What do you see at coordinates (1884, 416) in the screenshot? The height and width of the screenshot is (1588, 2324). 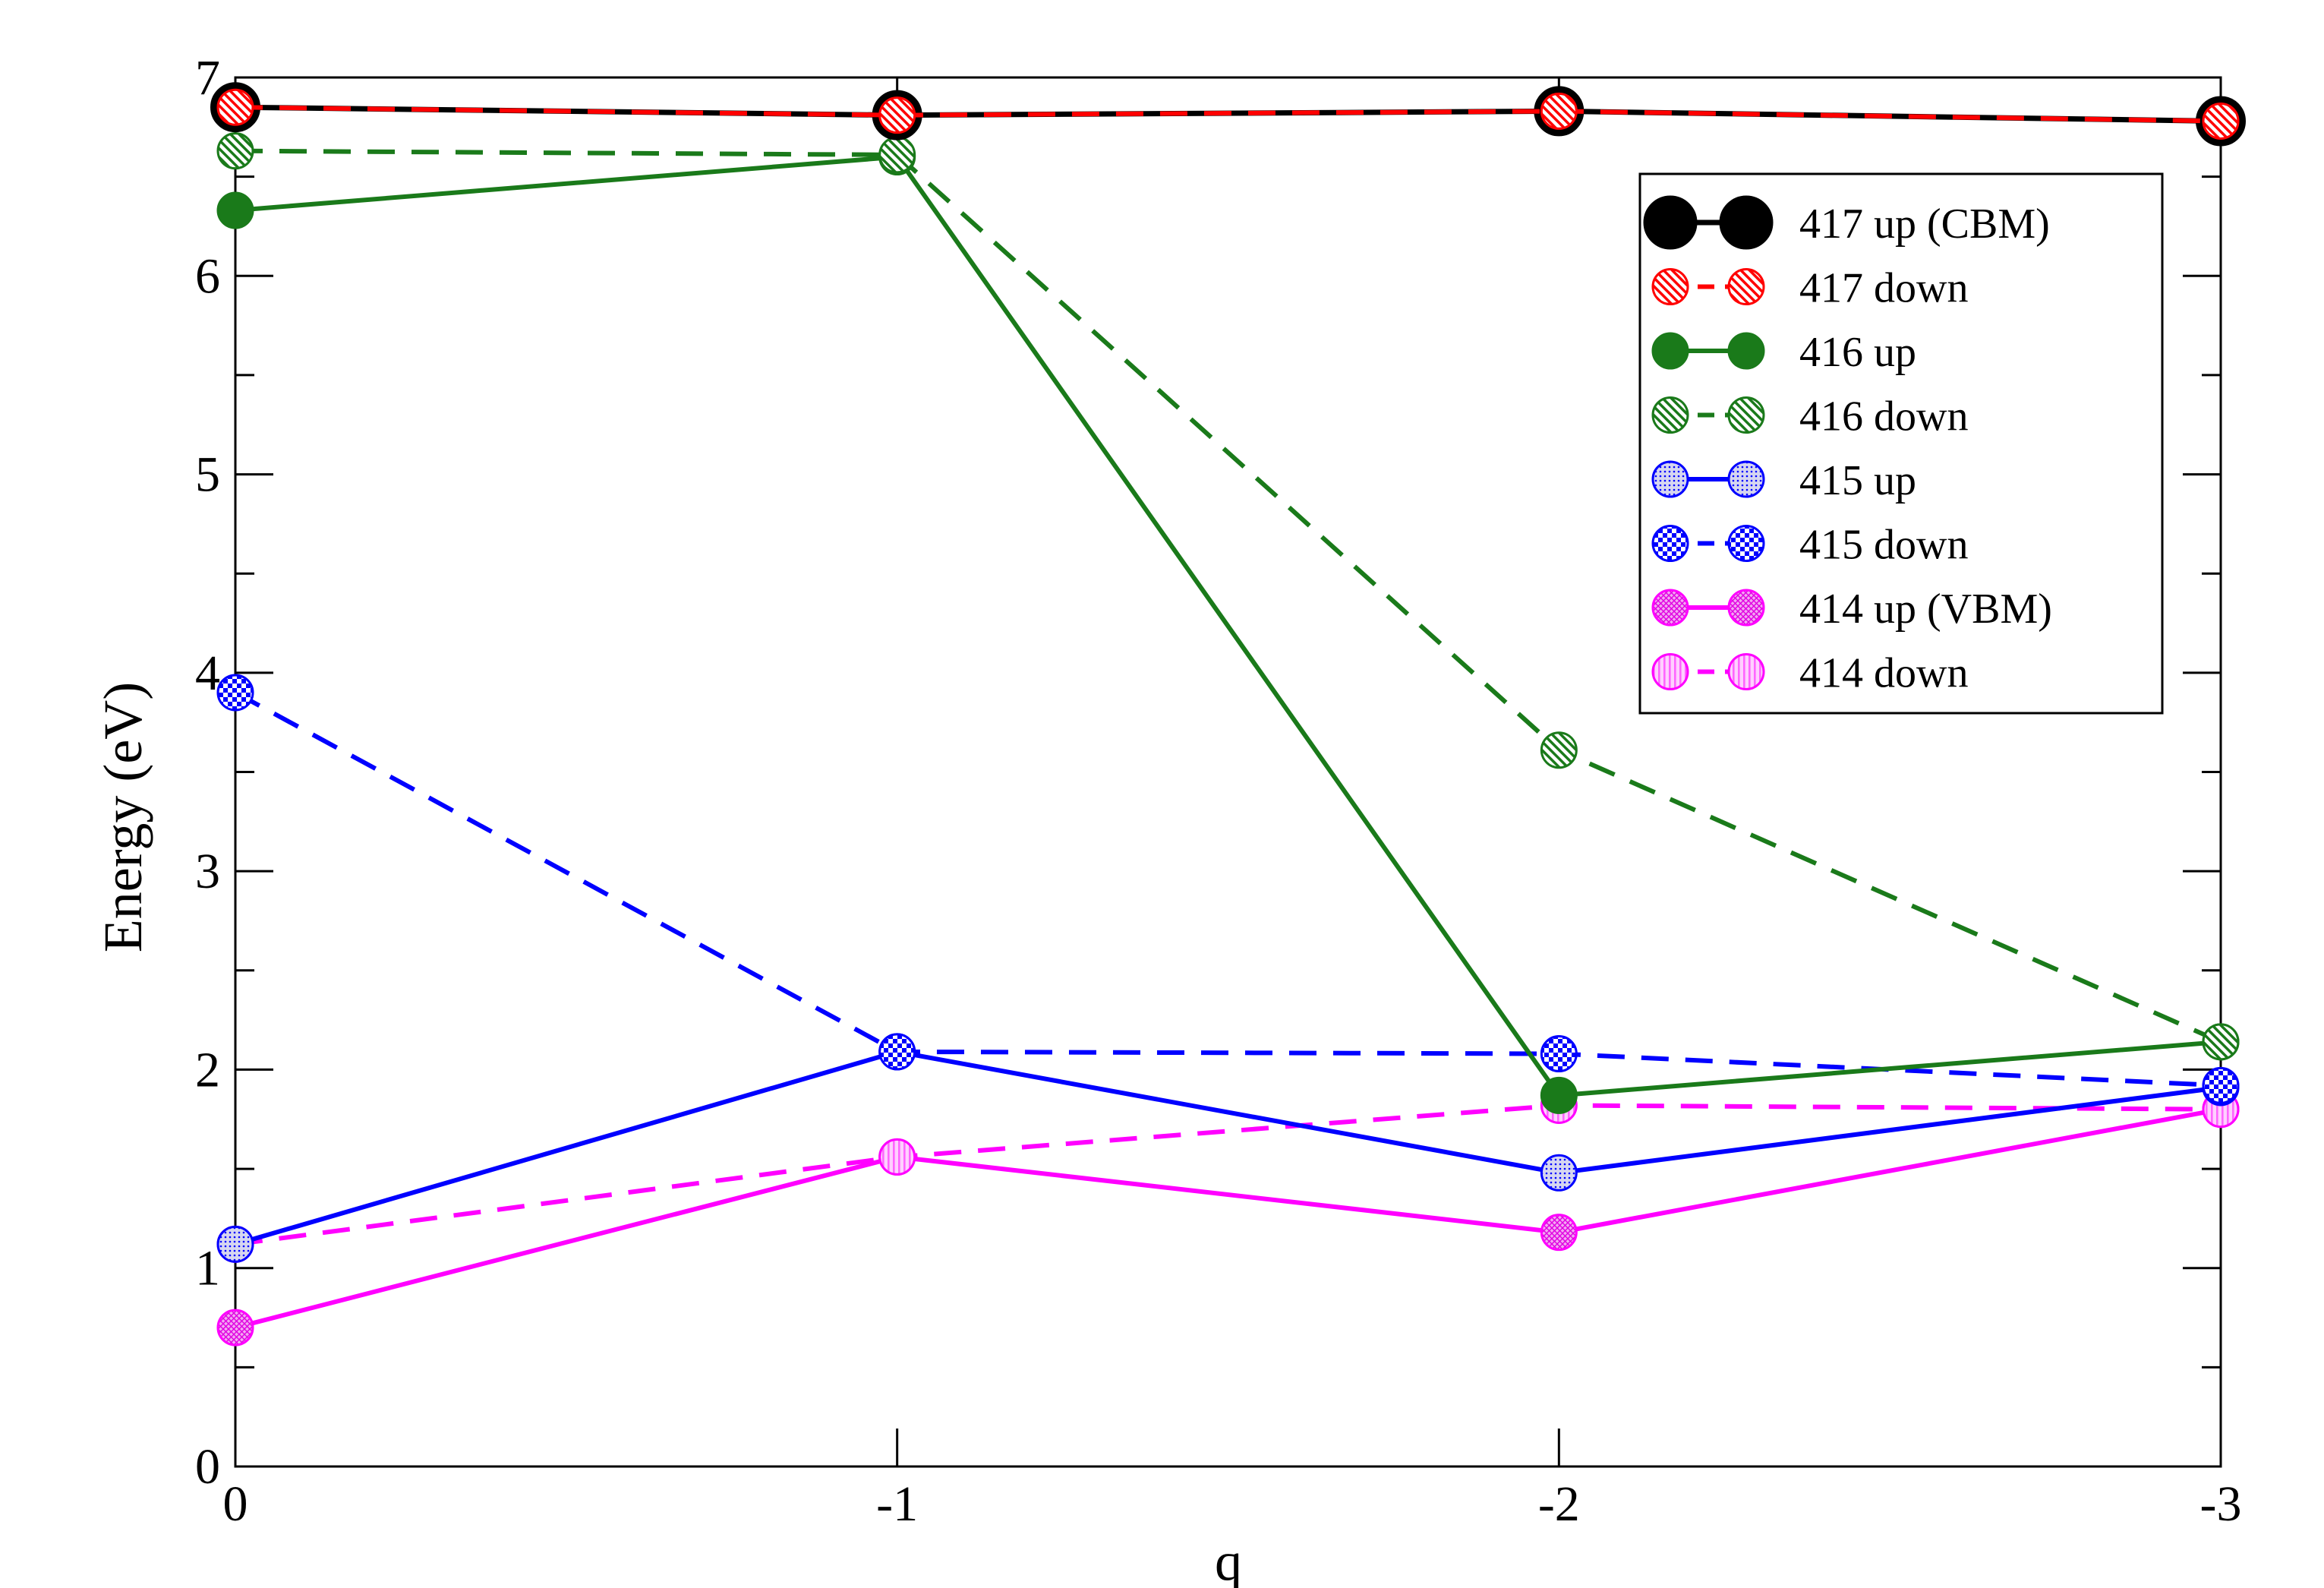 I see `legend-label: 416 down` at bounding box center [1884, 416].